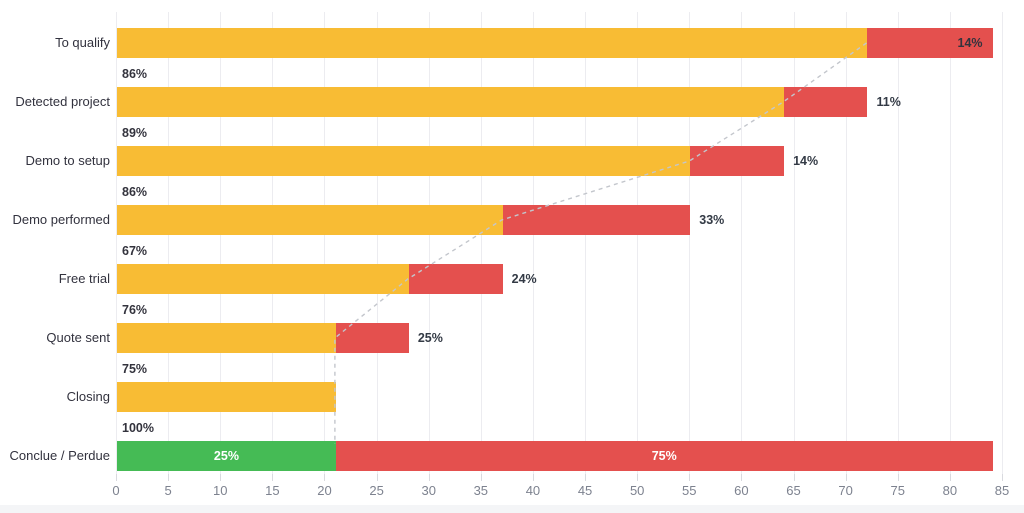 The height and width of the screenshot is (513, 1024). I want to click on x-axis-tick-label: 80, so click(950, 490).